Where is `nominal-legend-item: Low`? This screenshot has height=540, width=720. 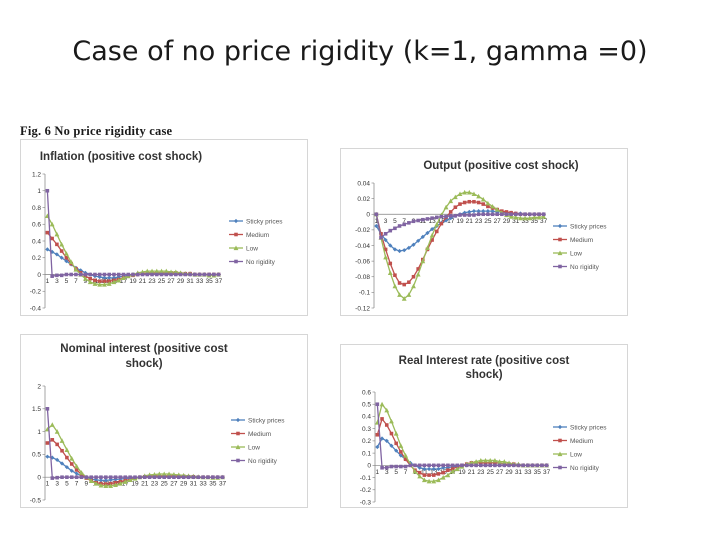 nominal-legend-item: Low is located at coordinates (245, 447).